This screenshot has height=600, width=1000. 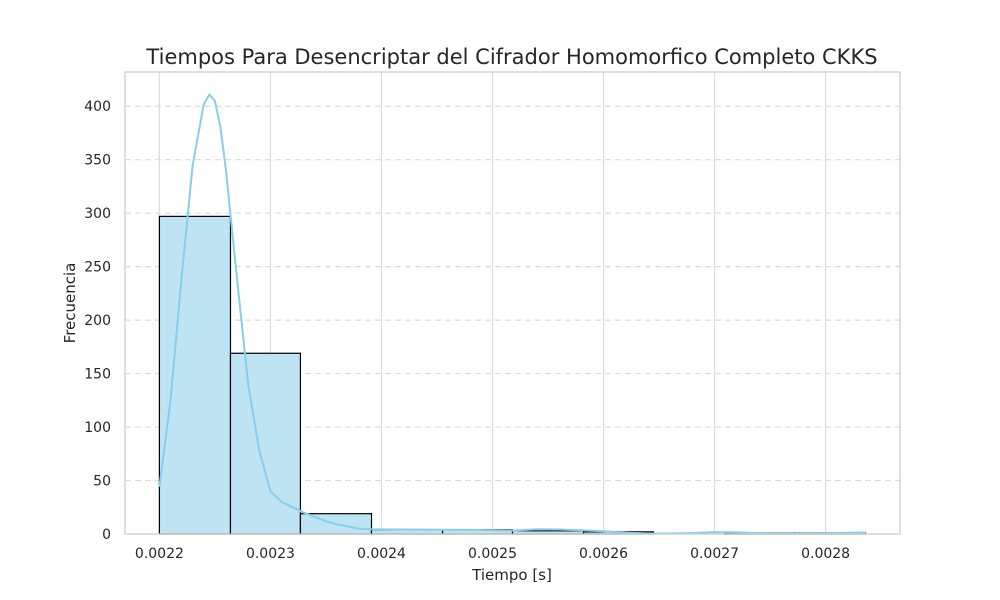 What do you see at coordinates (106, 535) in the screenshot?
I see `y-tick-label: 0` at bounding box center [106, 535].